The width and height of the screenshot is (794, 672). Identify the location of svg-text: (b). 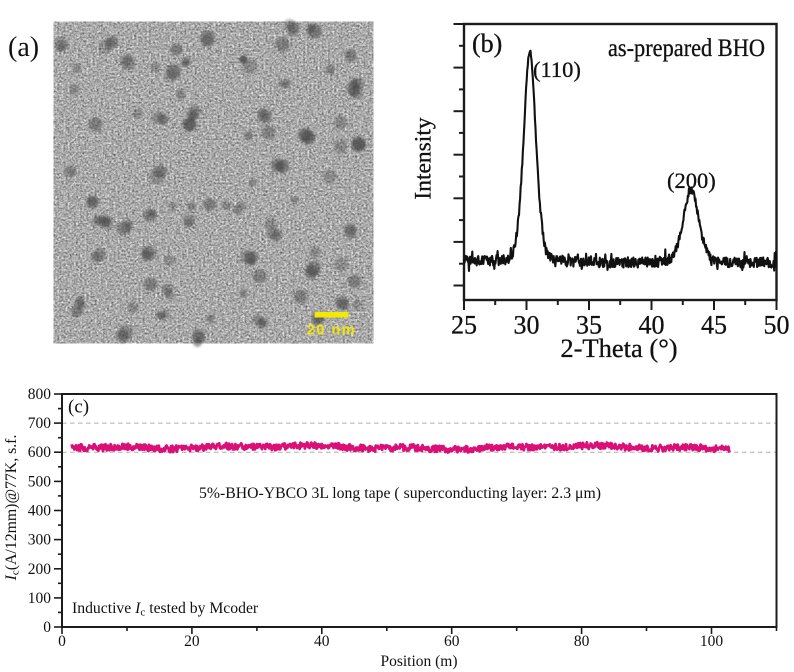
(487, 43).